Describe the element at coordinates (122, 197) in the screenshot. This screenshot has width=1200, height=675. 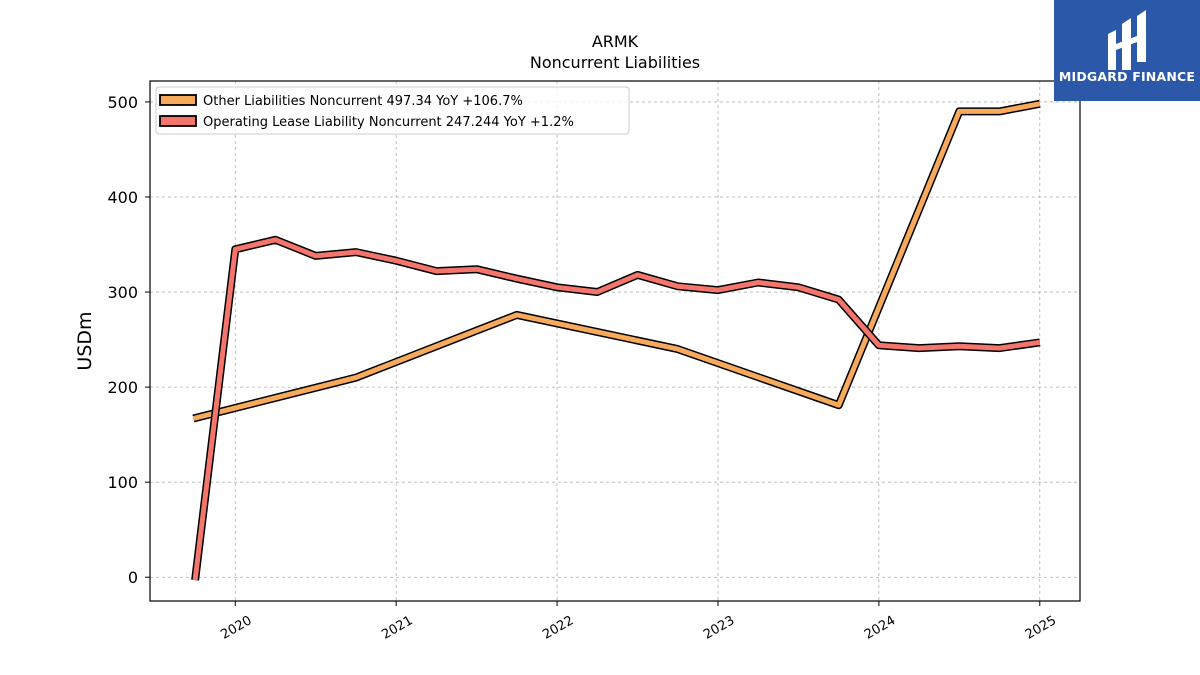
I see `y-tick-label: 400` at that location.